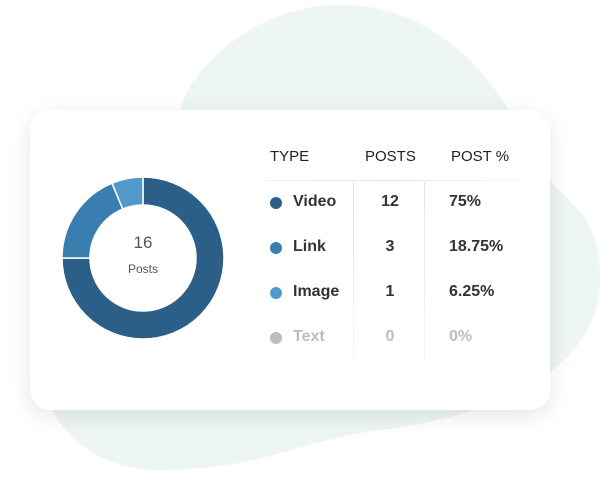  Describe the element at coordinates (480, 156) in the screenshot. I see `header-post-percent: POST %` at that location.